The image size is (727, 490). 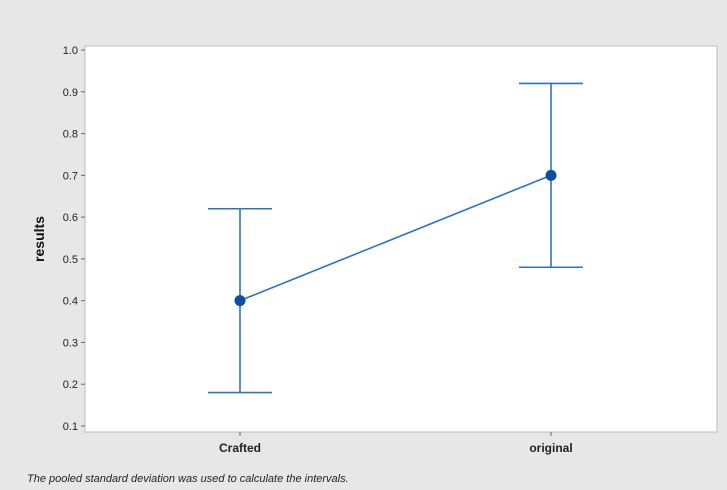 What do you see at coordinates (70, 51) in the screenshot?
I see `y-tick-label: 1.0` at bounding box center [70, 51].